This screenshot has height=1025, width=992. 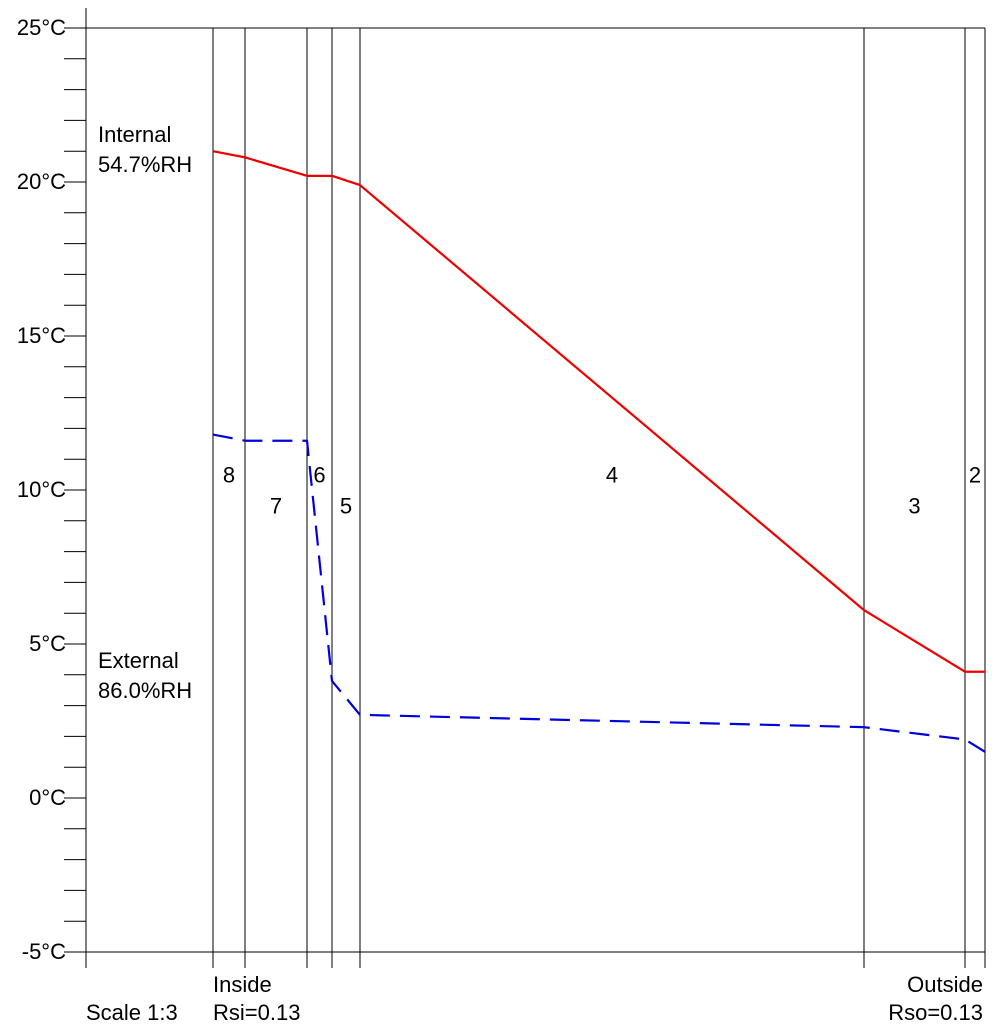 I want to click on outside-label: Outside, so click(x=945, y=984).